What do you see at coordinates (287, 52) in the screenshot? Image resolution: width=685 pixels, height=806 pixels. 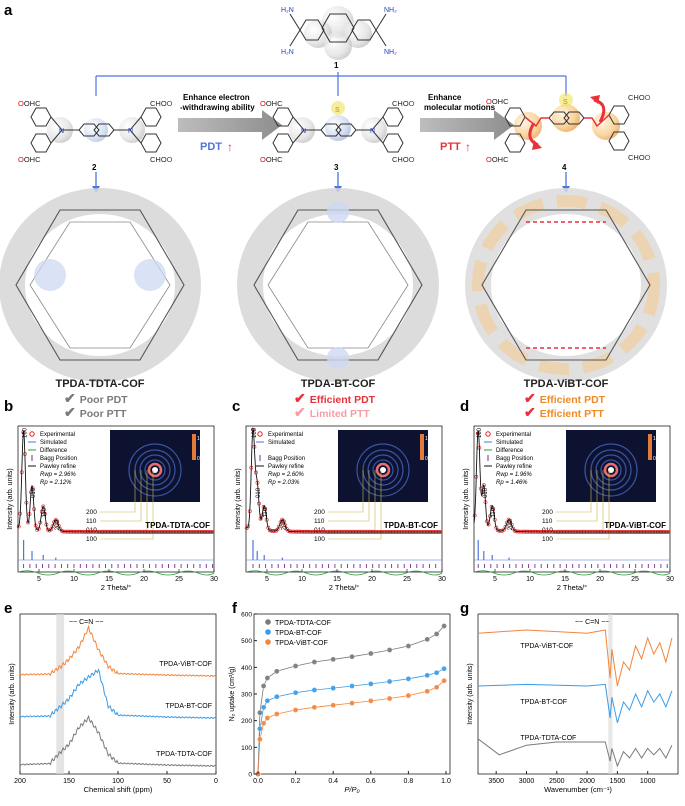 I see `mol1-h2n-bottom: H₂N` at bounding box center [287, 52].